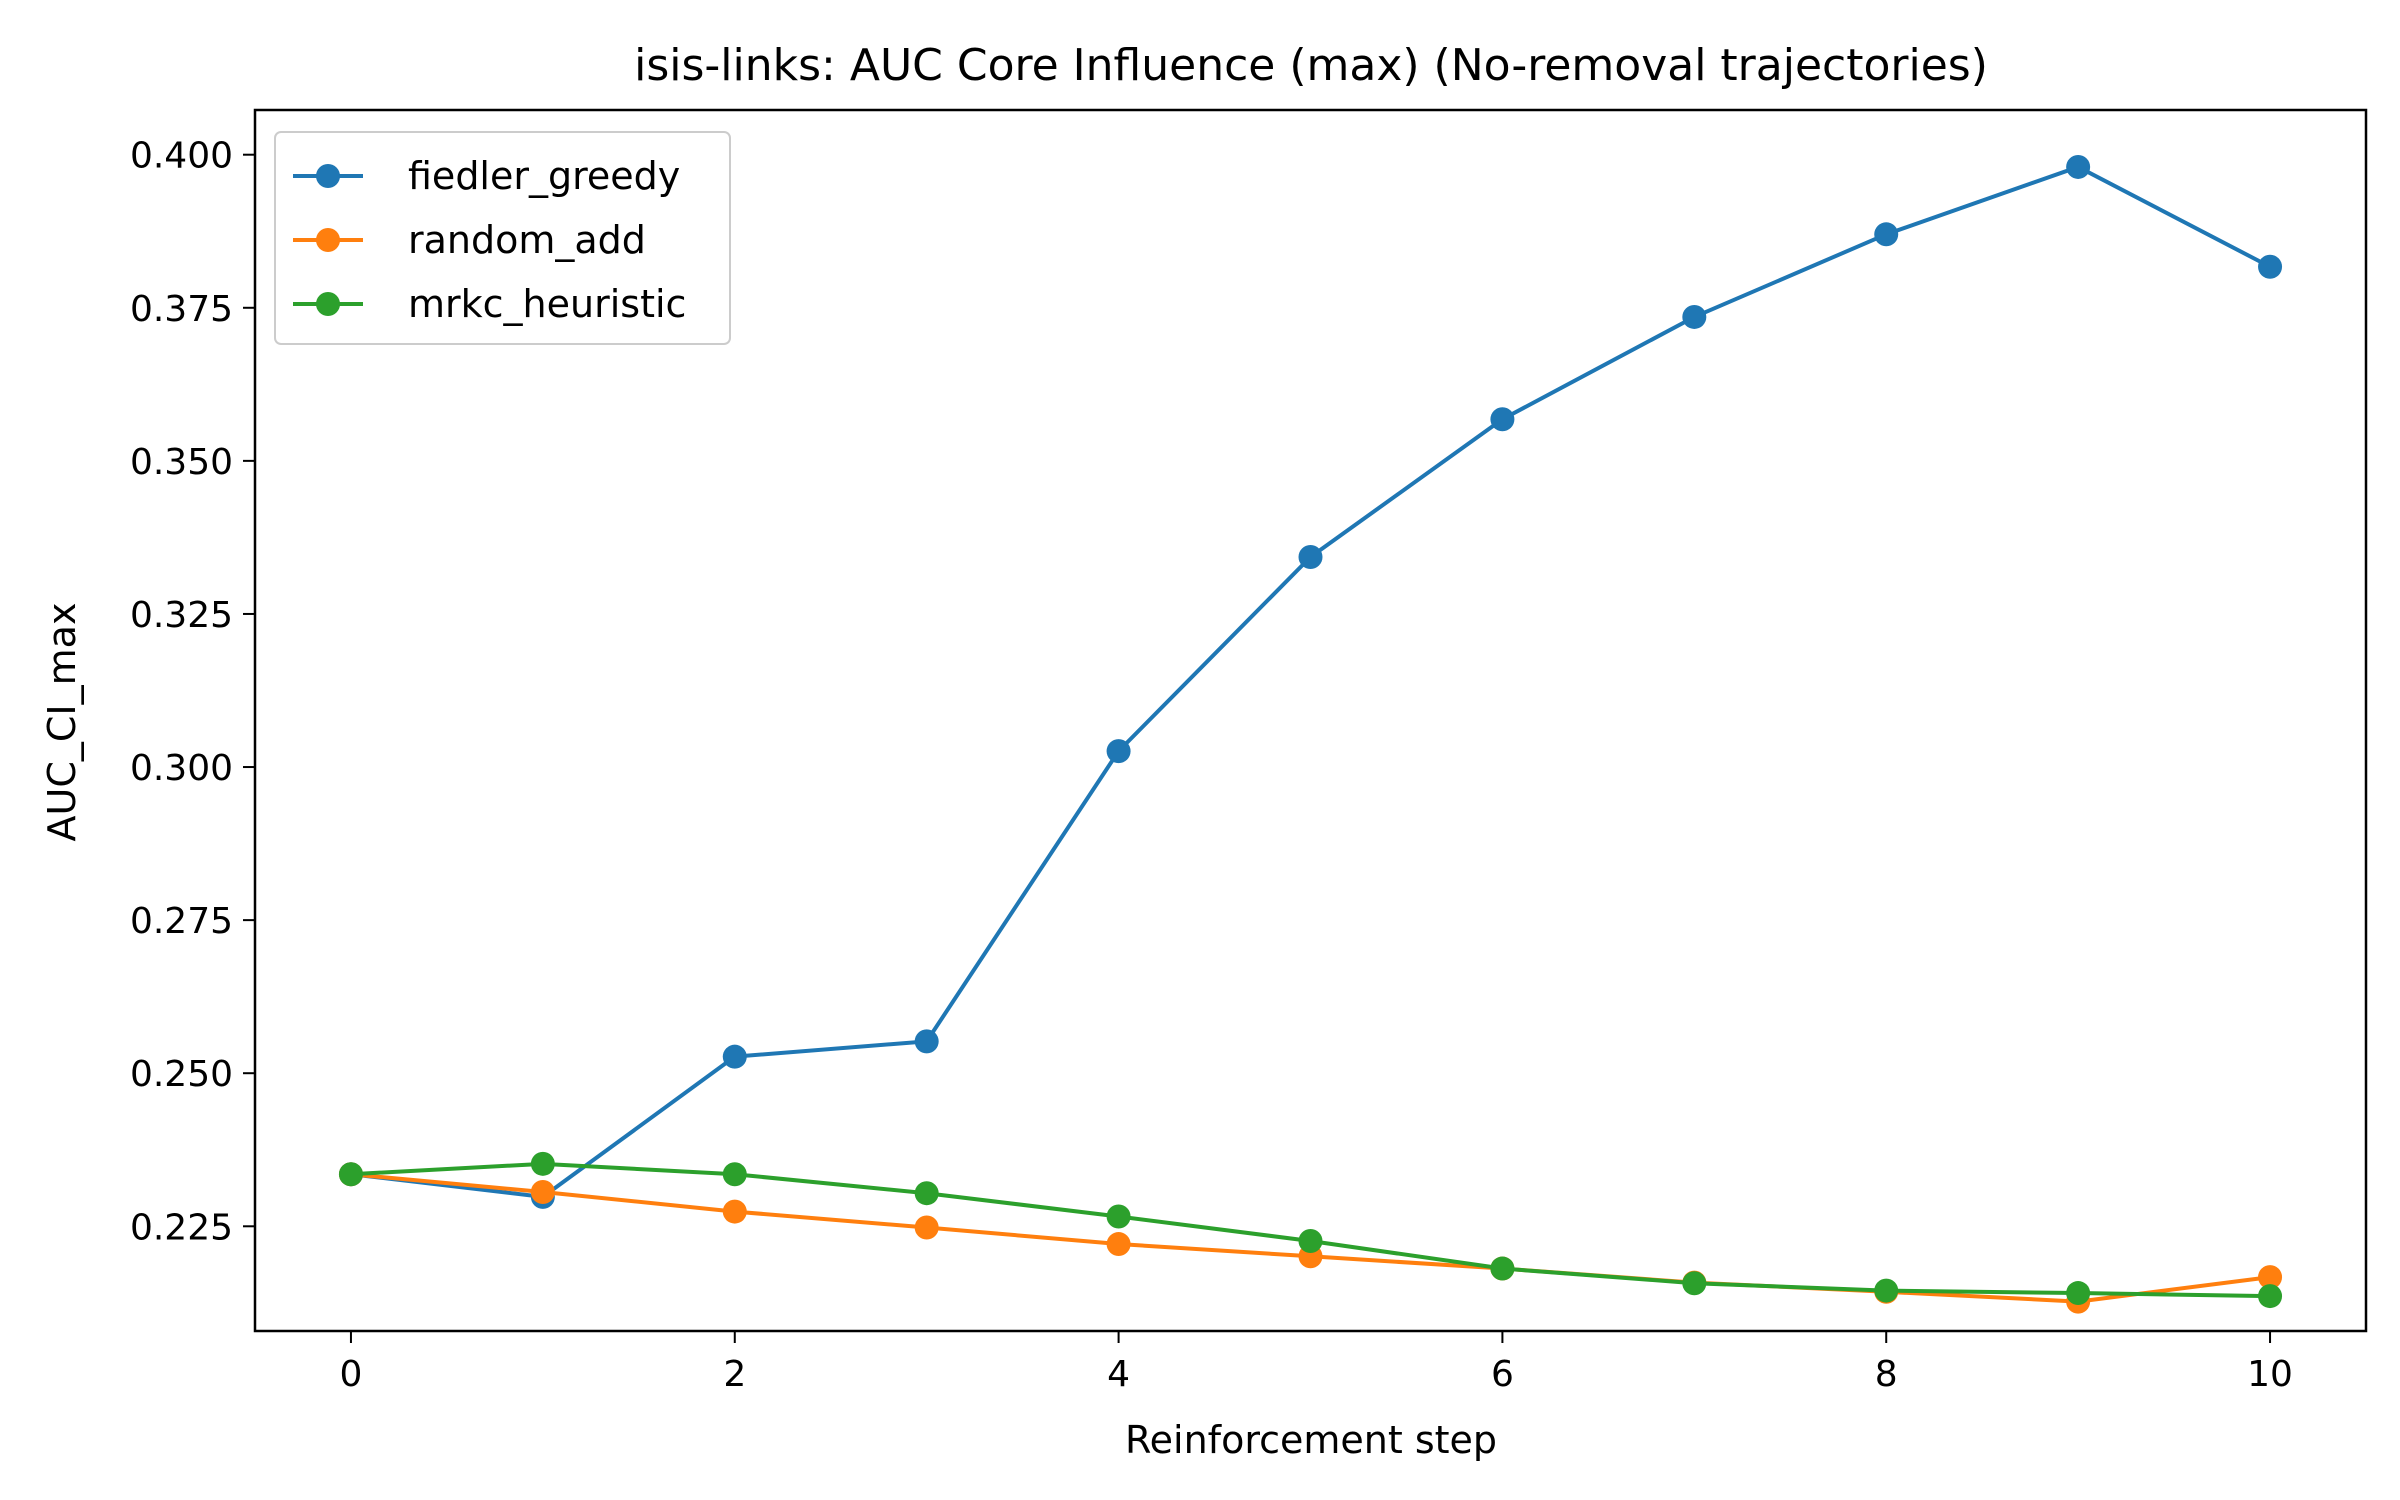  What do you see at coordinates (181, 1074) in the screenshot?
I see `y-tick-label: 0.250` at bounding box center [181, 1074].